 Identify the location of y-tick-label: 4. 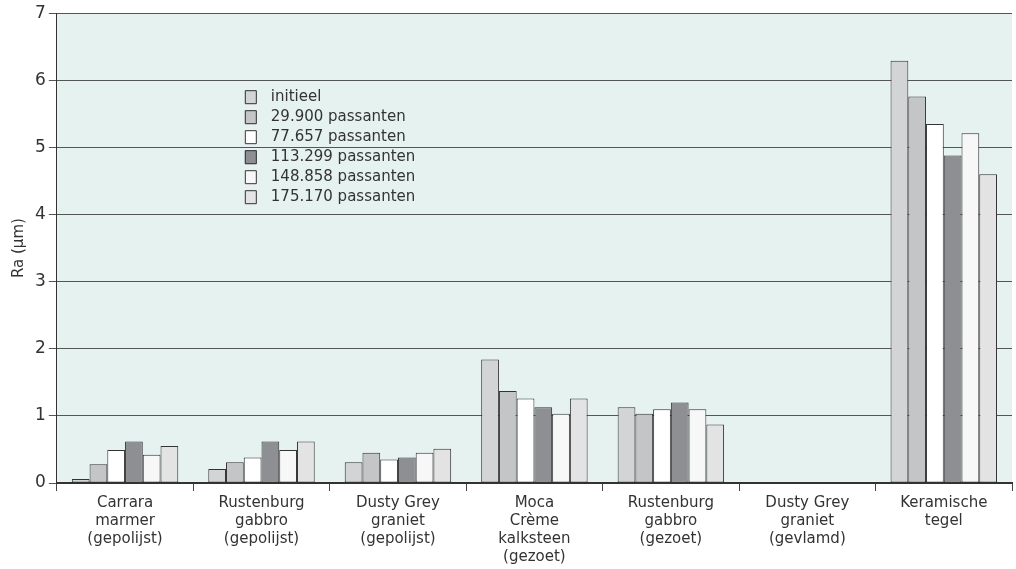
(40, 212).